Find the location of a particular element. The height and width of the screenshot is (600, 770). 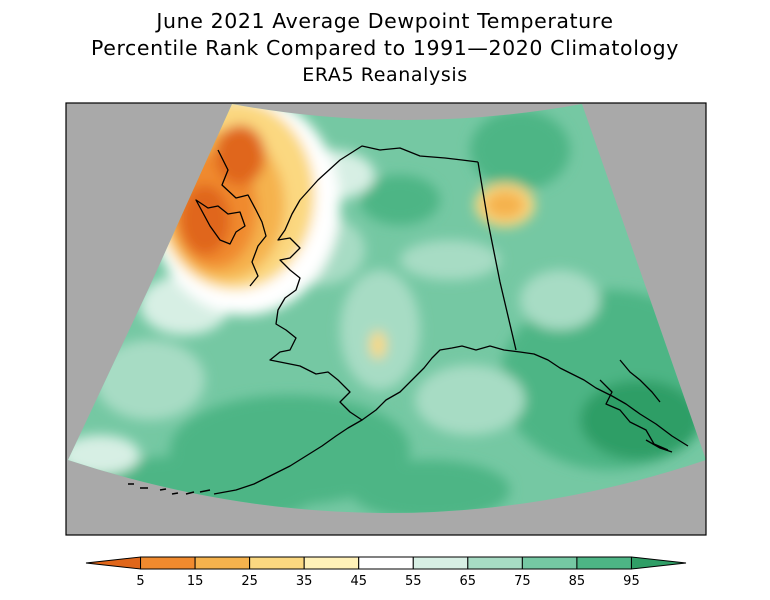

colorbar-tick-label: 35 is located at coordinates (304, 581).